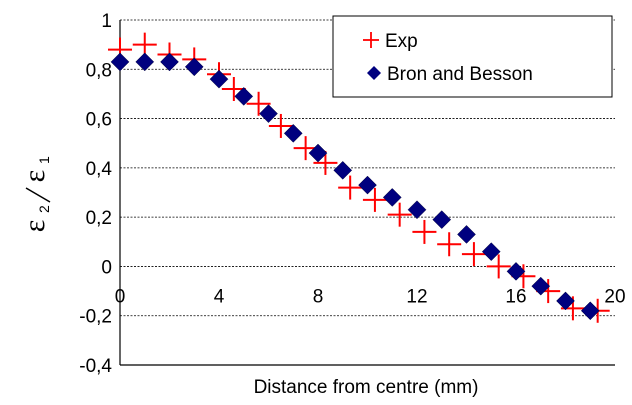  I want to click on y-tick-labels: 1 0,8 0,6 0,4 0,2 0 -0,2 -0,4, so click(95, 194).